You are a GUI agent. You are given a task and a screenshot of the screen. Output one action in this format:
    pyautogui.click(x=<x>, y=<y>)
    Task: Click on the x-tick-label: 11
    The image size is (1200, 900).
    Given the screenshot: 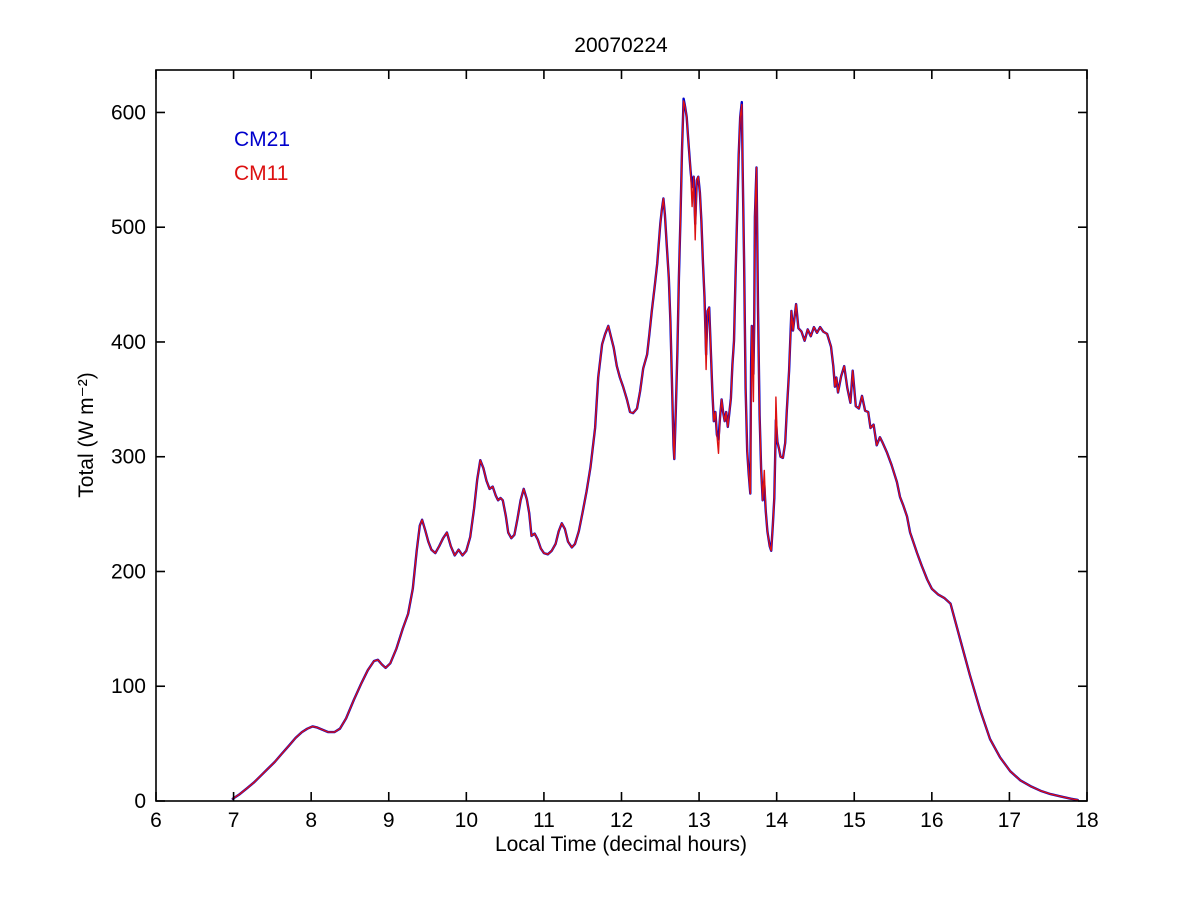 What is the action you would take?
    pyautogui.click(x=544, y=820)
    